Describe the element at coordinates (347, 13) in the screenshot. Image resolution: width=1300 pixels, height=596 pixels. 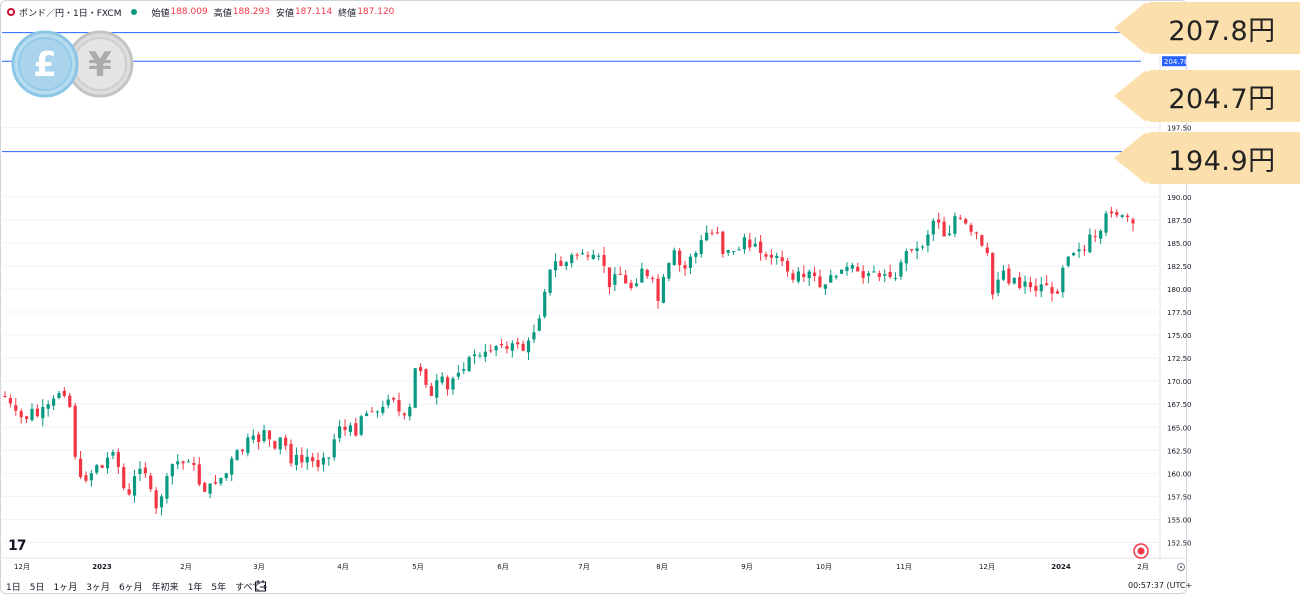
I see `close-label: 終値` at that location.